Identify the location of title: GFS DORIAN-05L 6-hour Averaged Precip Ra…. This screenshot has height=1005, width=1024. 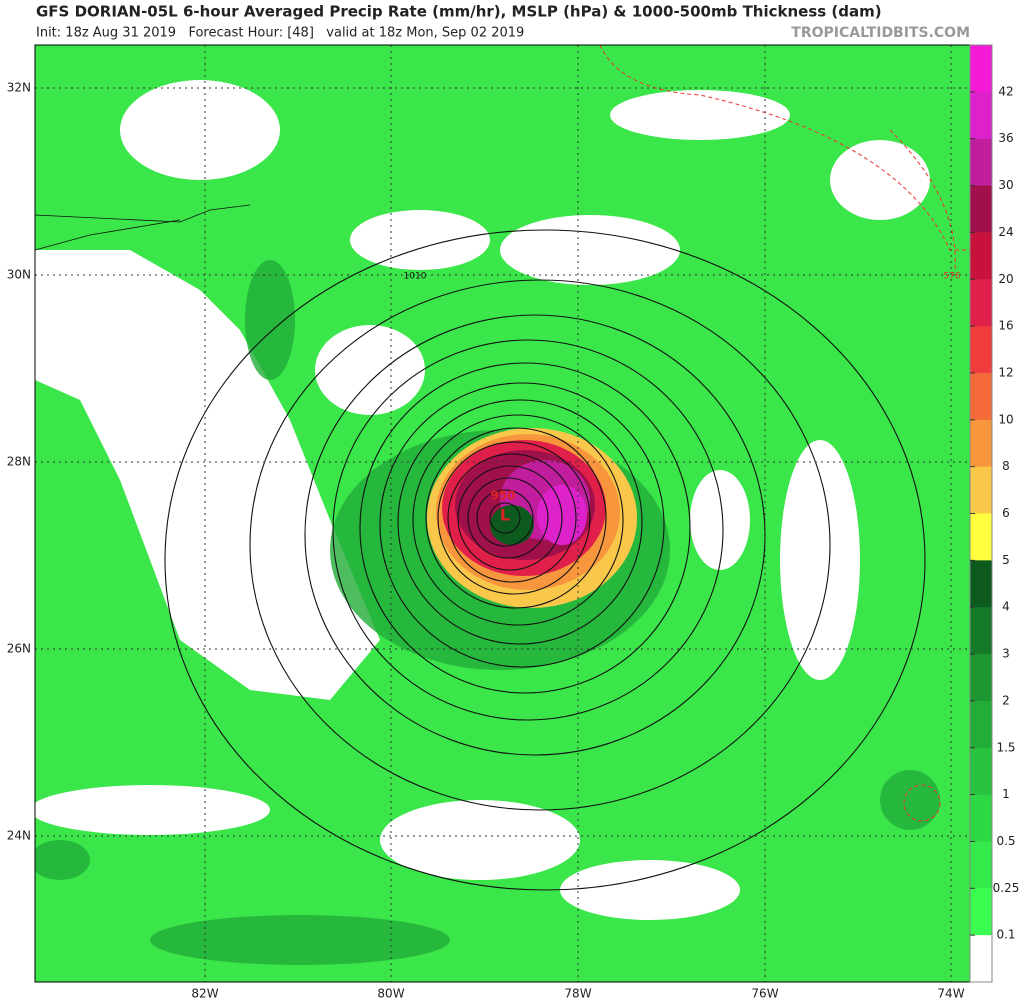
(459, 12).